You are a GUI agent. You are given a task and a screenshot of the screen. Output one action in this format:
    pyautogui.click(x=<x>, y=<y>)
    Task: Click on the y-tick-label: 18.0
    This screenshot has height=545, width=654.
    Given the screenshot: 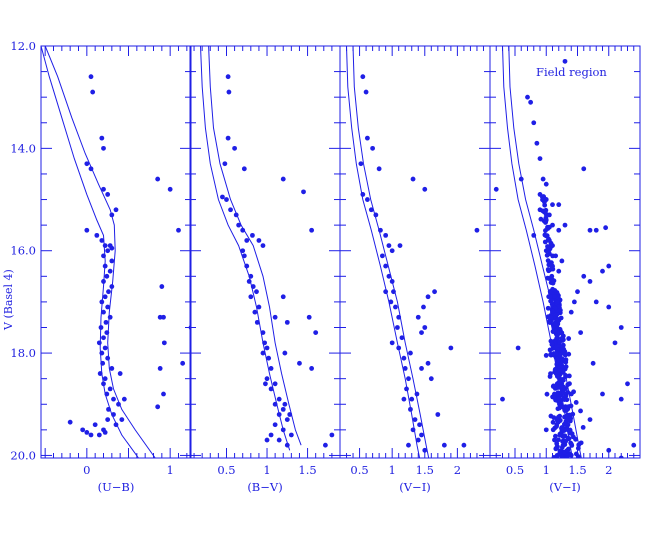 What is the action you would take?
    pyautogui.click(x=23, y=353)
    